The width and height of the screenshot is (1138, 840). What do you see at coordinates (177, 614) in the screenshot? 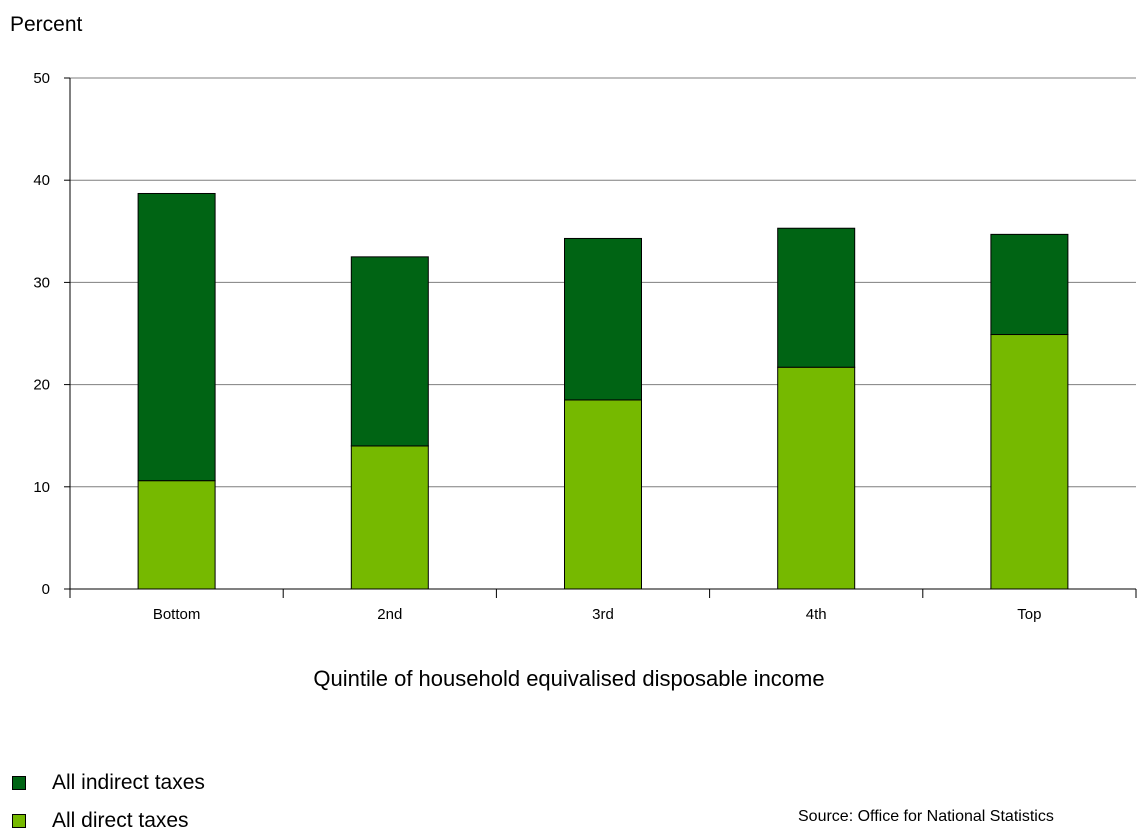
I see `x-tick-label: Bottom` at bounding box center [177, 614].